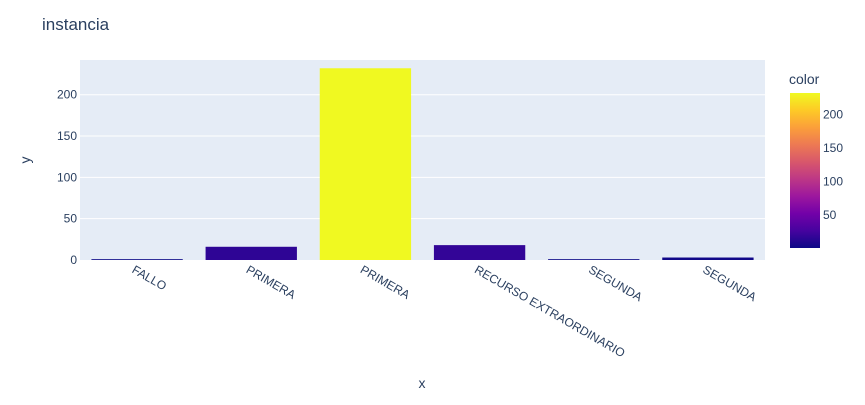 The width and height of the screenshot is (865, 405). I want to click on colorbar-gradient, so click(805, 170).